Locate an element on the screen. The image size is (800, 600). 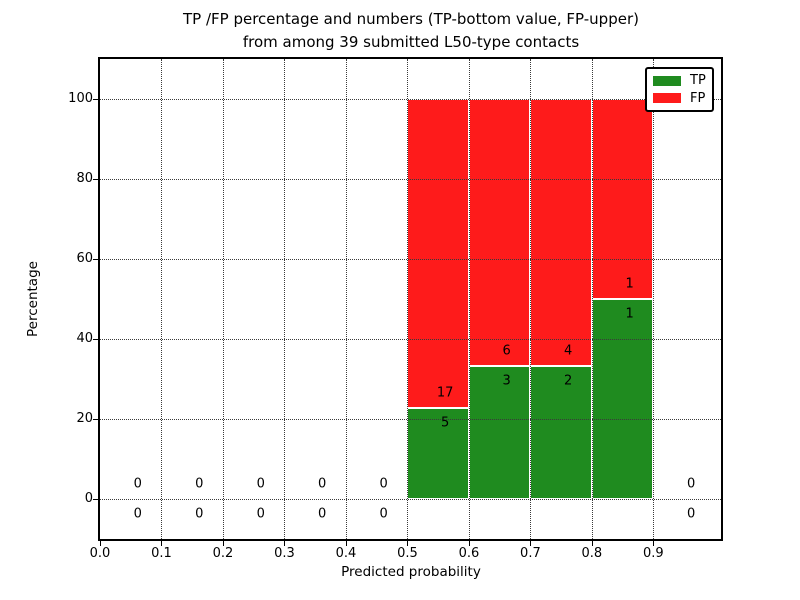
x-tick-label: 0.2 is located at coordinates (223, 553).